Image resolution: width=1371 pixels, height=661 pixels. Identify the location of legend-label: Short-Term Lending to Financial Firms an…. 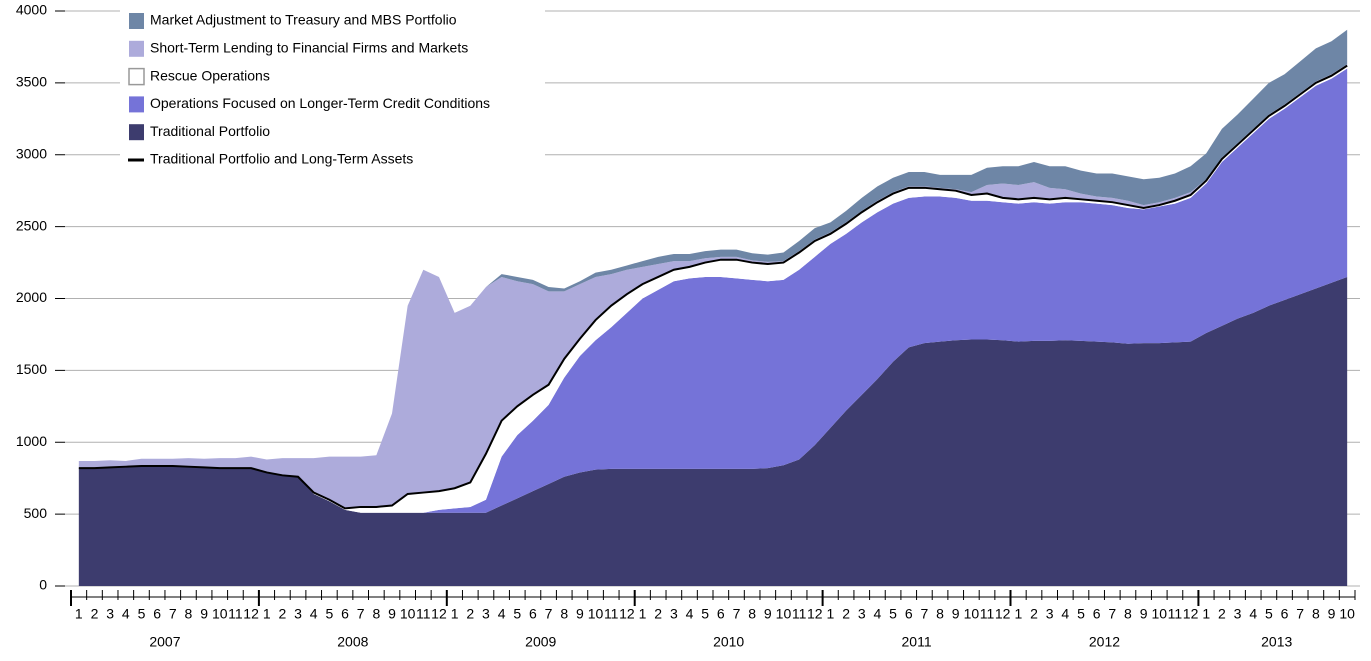
(309, 48).